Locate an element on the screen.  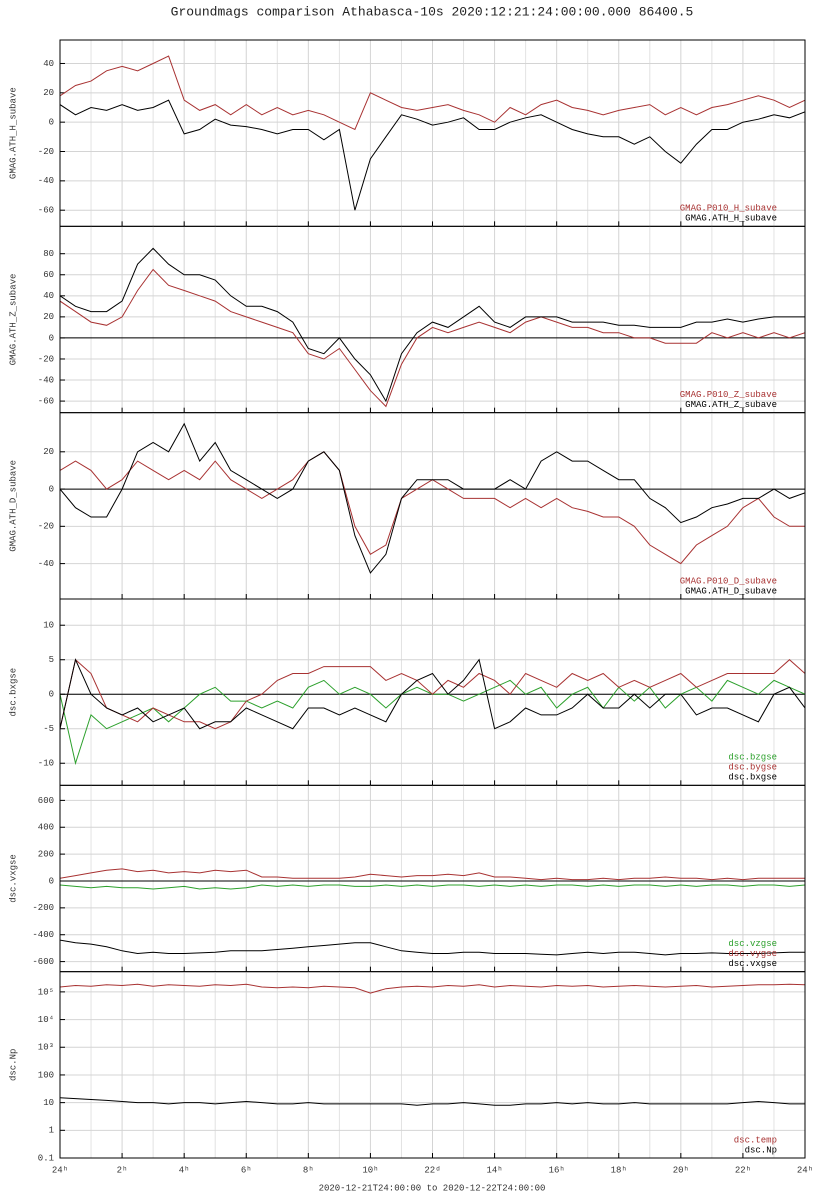
legend-entry: dsc.bygse is located at coordinates (752, 768).